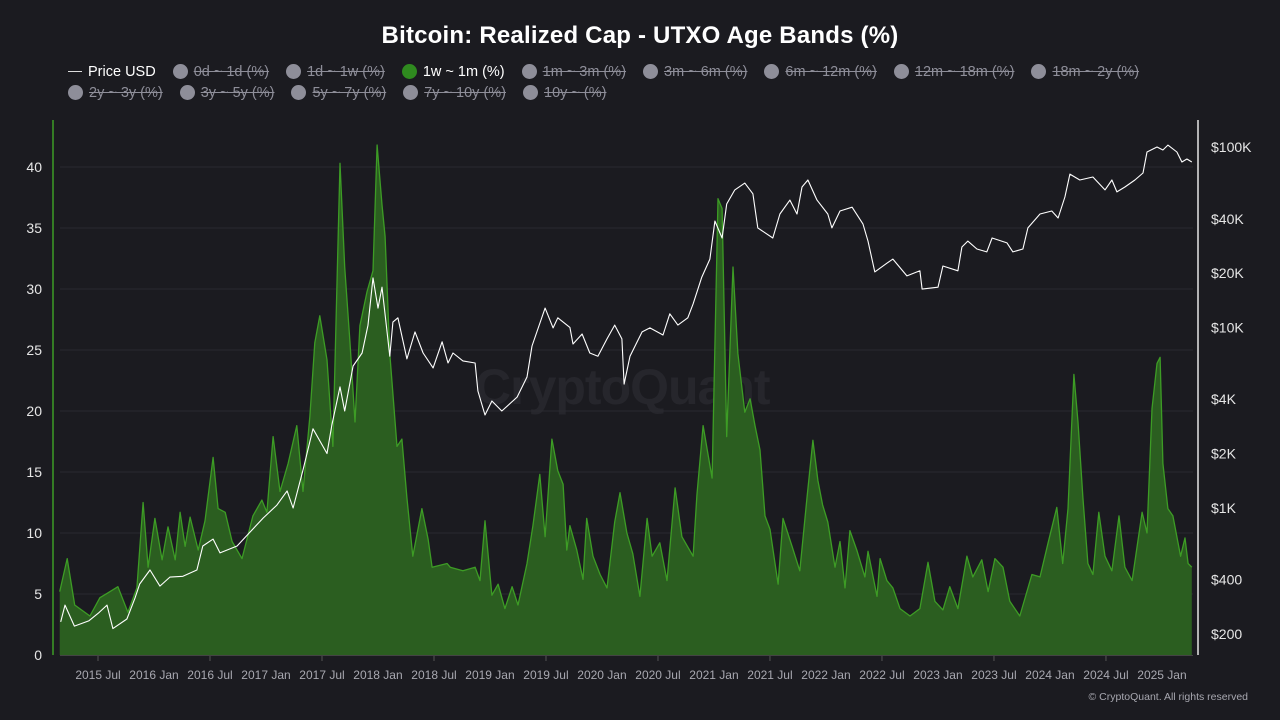 The image size is (1280, 720). Describe the element at coordinates (34, 228) in the screenshot. I see `y-left-tick-label: 35` at that location.